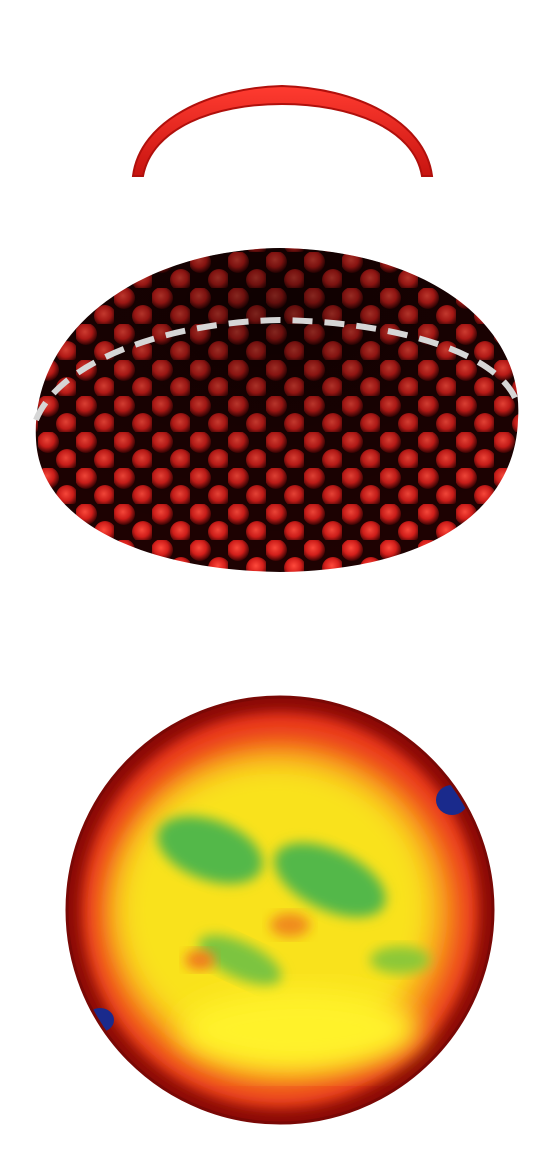  Describe the element at coordinates (282, 130) in the screenshot. I see `top-arc` at that location.